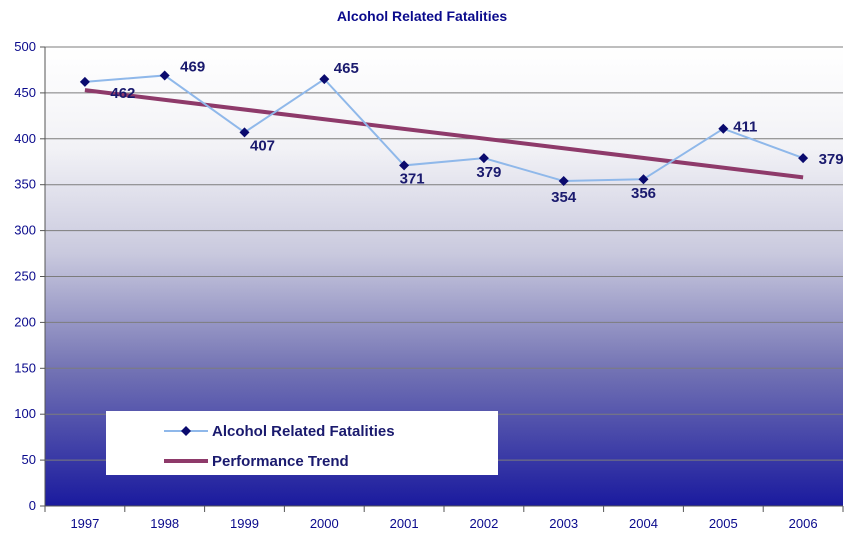 The height and width of the screenshot is (538, 844). What do you see at coordinates (164, 523) in the screenshot?
I see `x-tick-label: 1998` at bounding box center [164, 523].